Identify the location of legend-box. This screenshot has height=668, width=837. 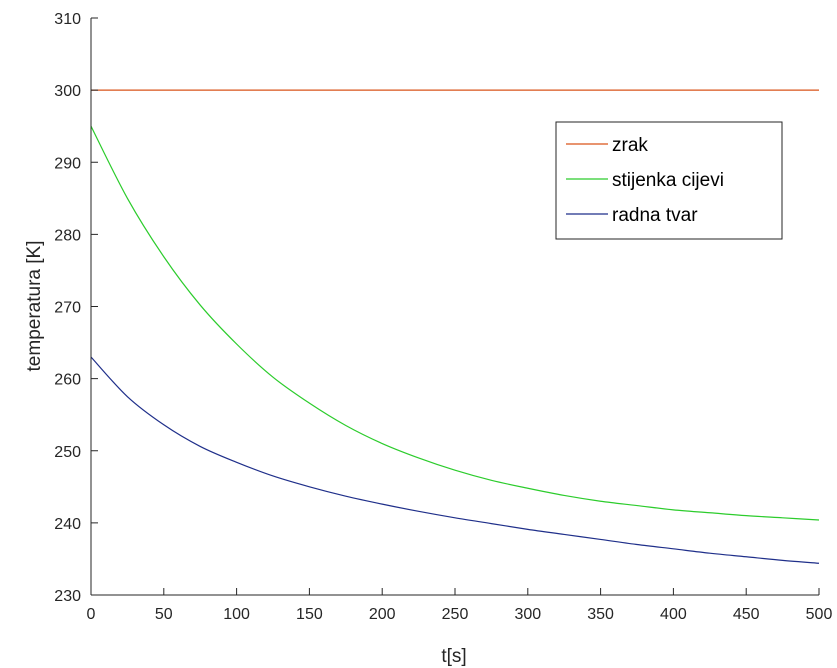
(669, 180).